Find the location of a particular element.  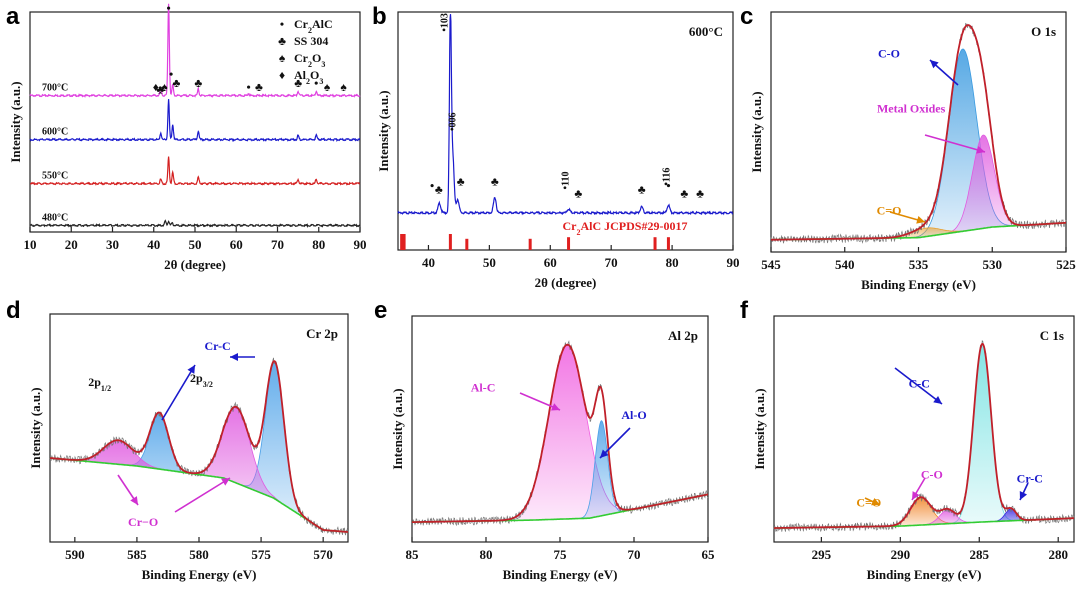

peak-label: C-O is located at coordinates (932, 475).